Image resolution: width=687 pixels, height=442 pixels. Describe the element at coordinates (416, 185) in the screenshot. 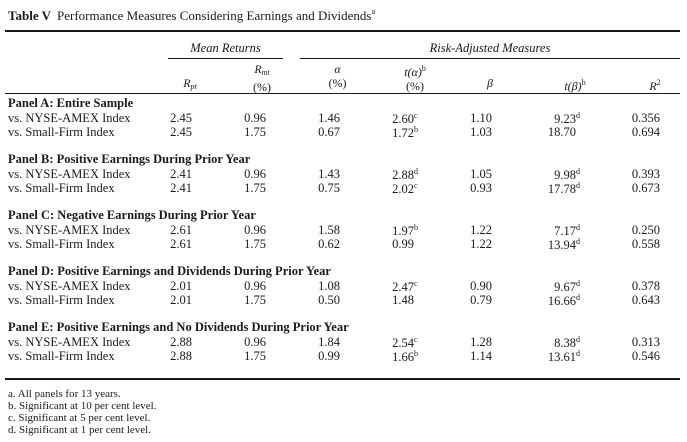

I see `significance-note: c` at that location.